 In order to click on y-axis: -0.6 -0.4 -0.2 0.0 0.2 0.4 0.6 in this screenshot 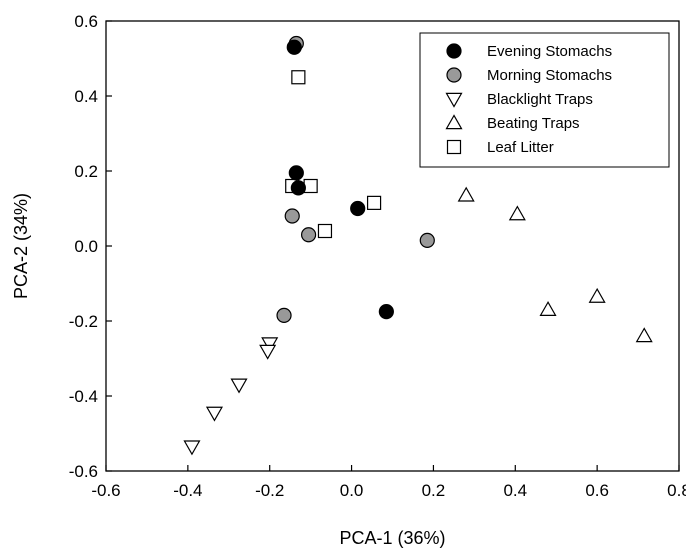, I will do `click(90, 246)`.